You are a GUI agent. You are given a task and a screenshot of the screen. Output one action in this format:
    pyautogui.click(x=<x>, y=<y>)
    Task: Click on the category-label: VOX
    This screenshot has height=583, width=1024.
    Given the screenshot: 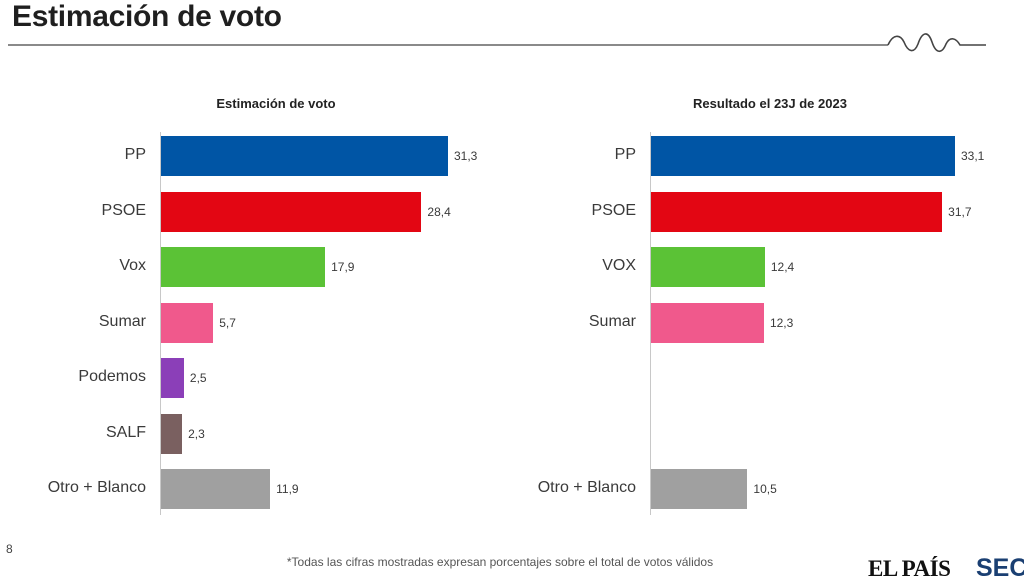 What is the action you would take?
    pyautogui.click(x=619, y=265)
    